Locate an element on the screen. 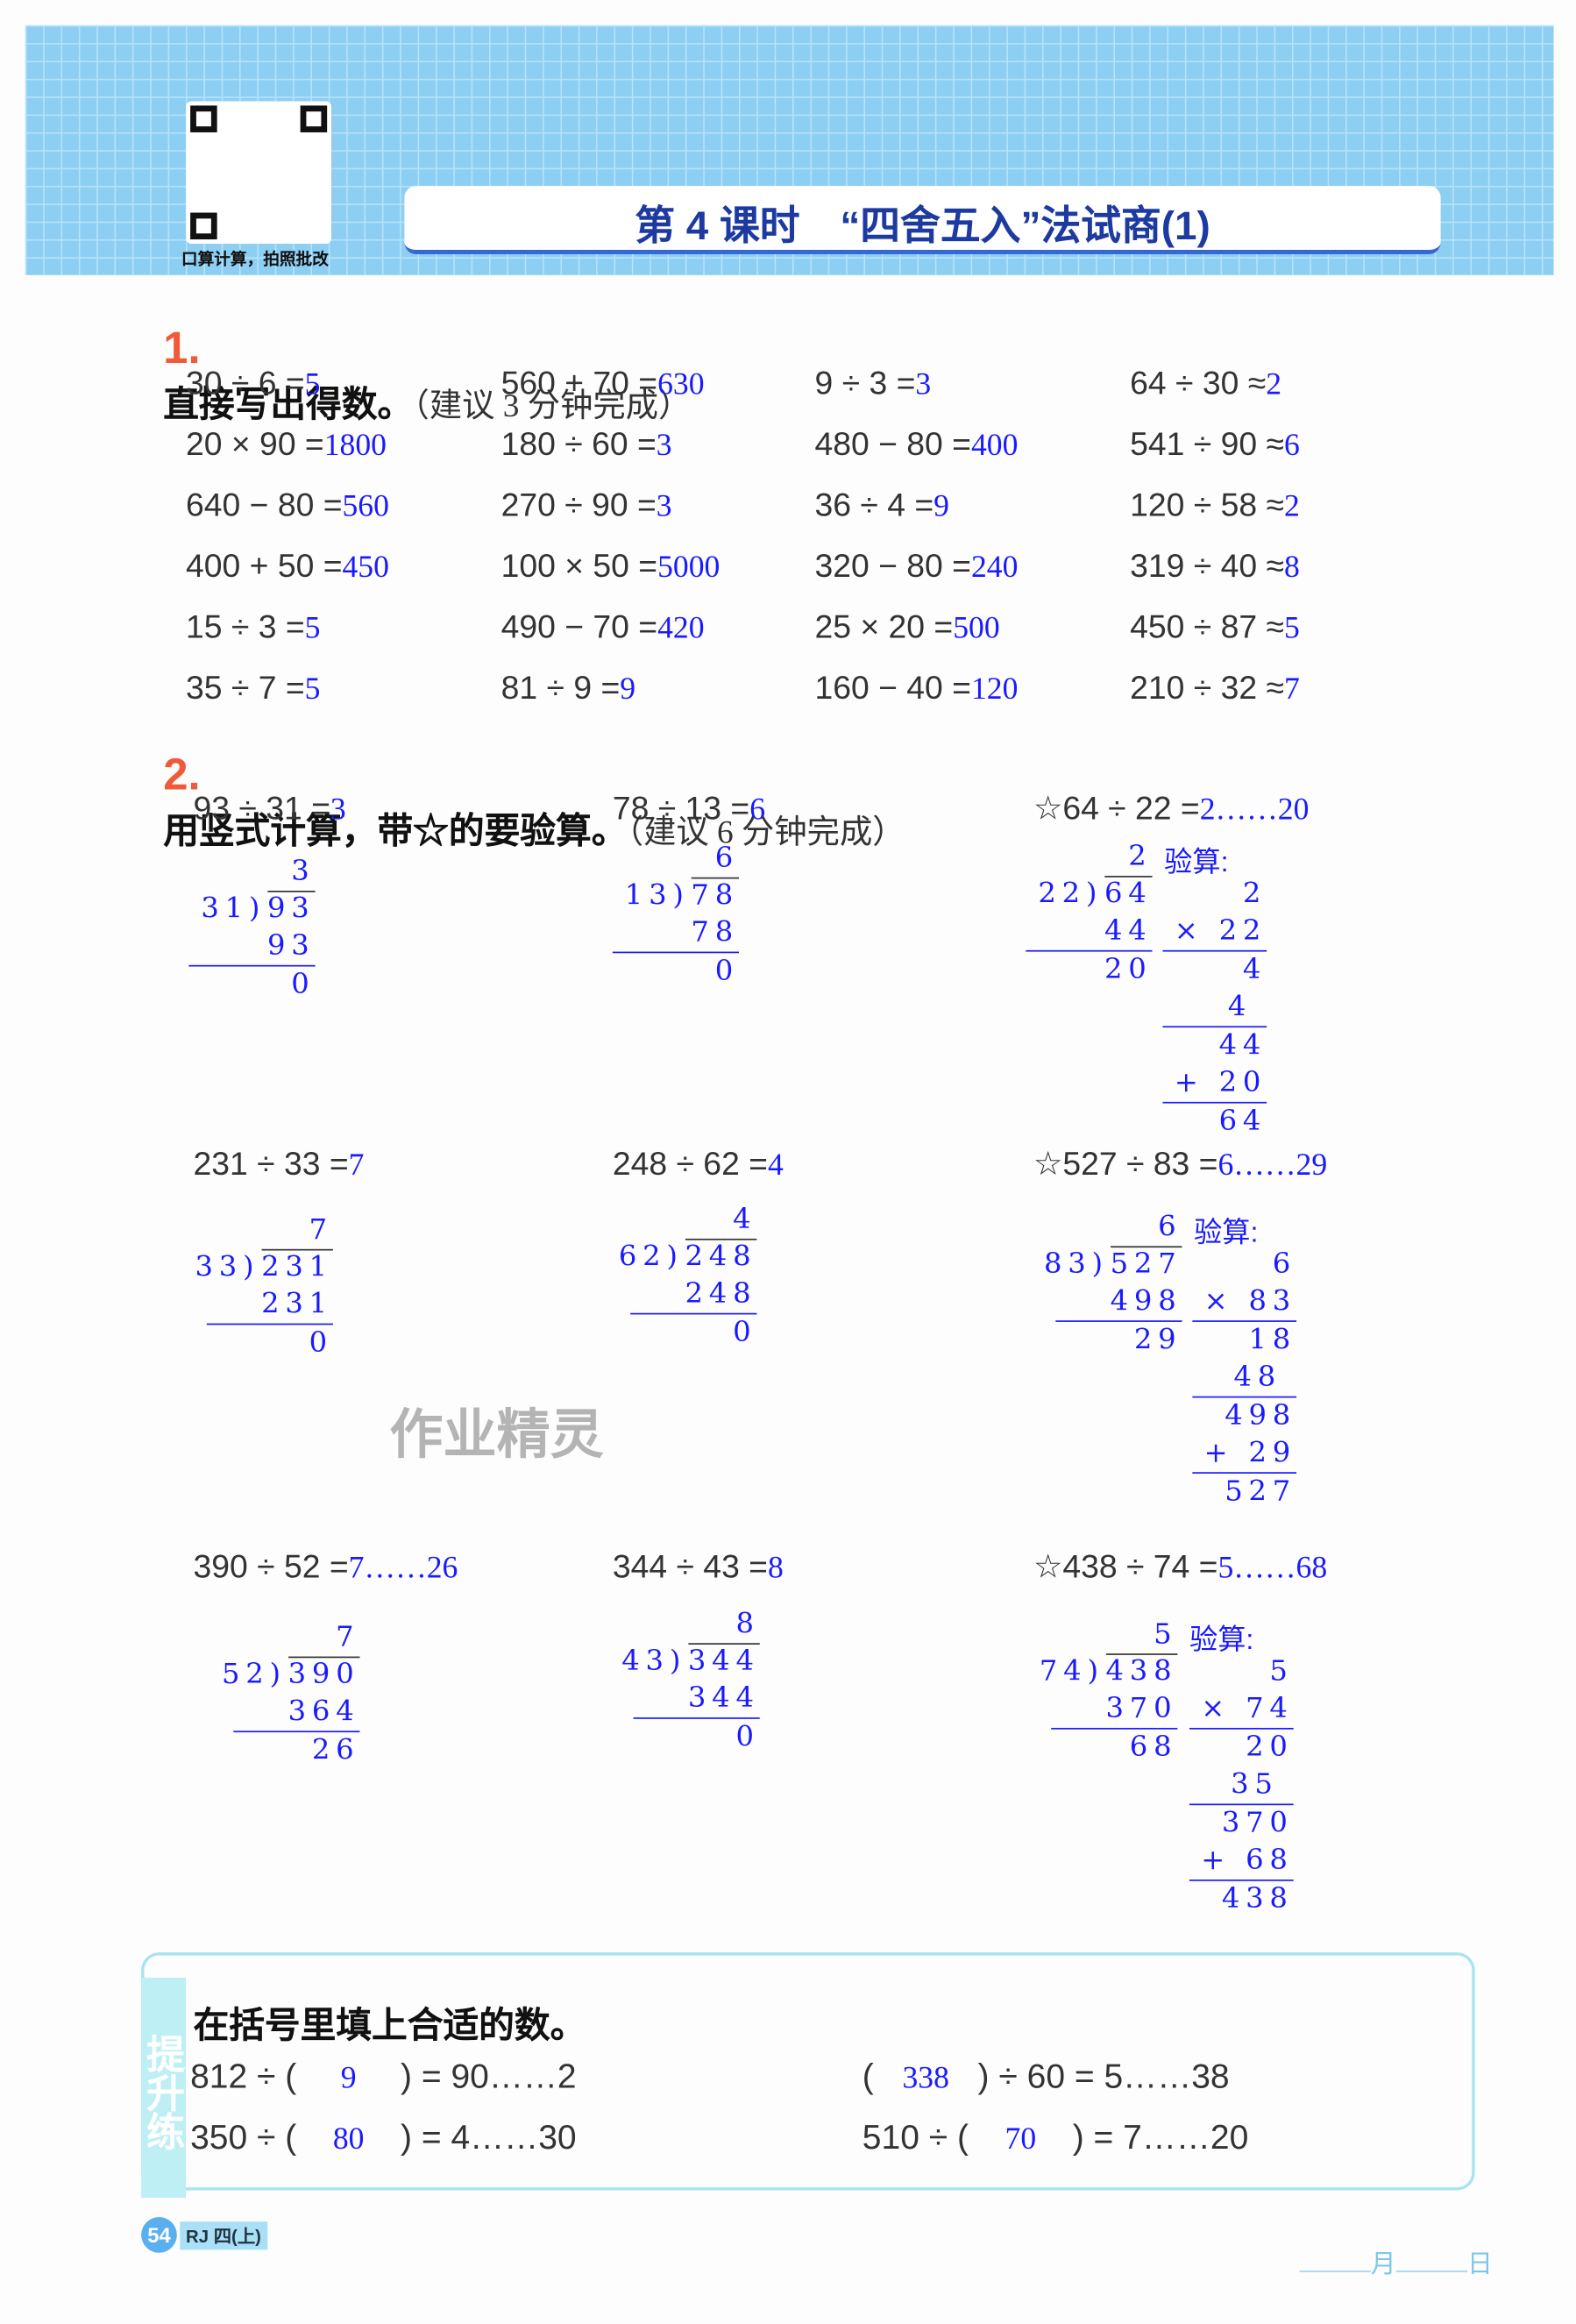 The width and height of the screenshot is (1576, 2324). remainder: 68 is located at coordinates (1153, 1747).